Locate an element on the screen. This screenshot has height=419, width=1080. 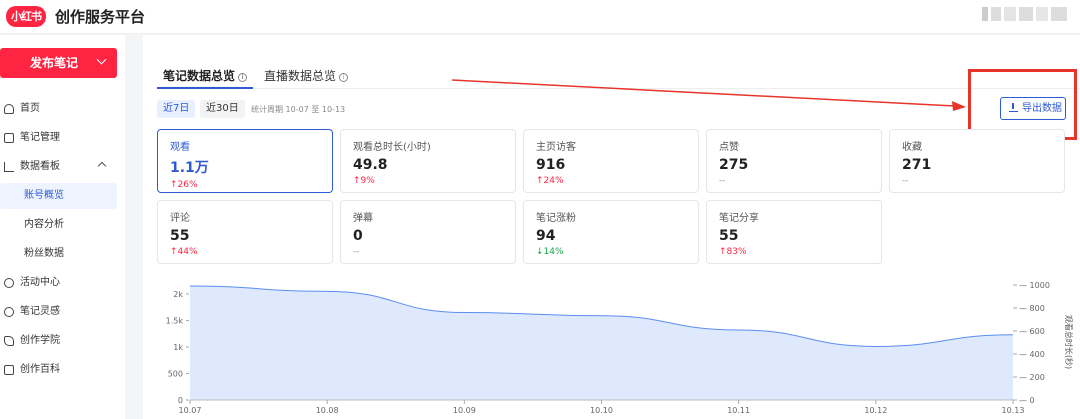
chart-series-line is located at coordinates (601, 316).